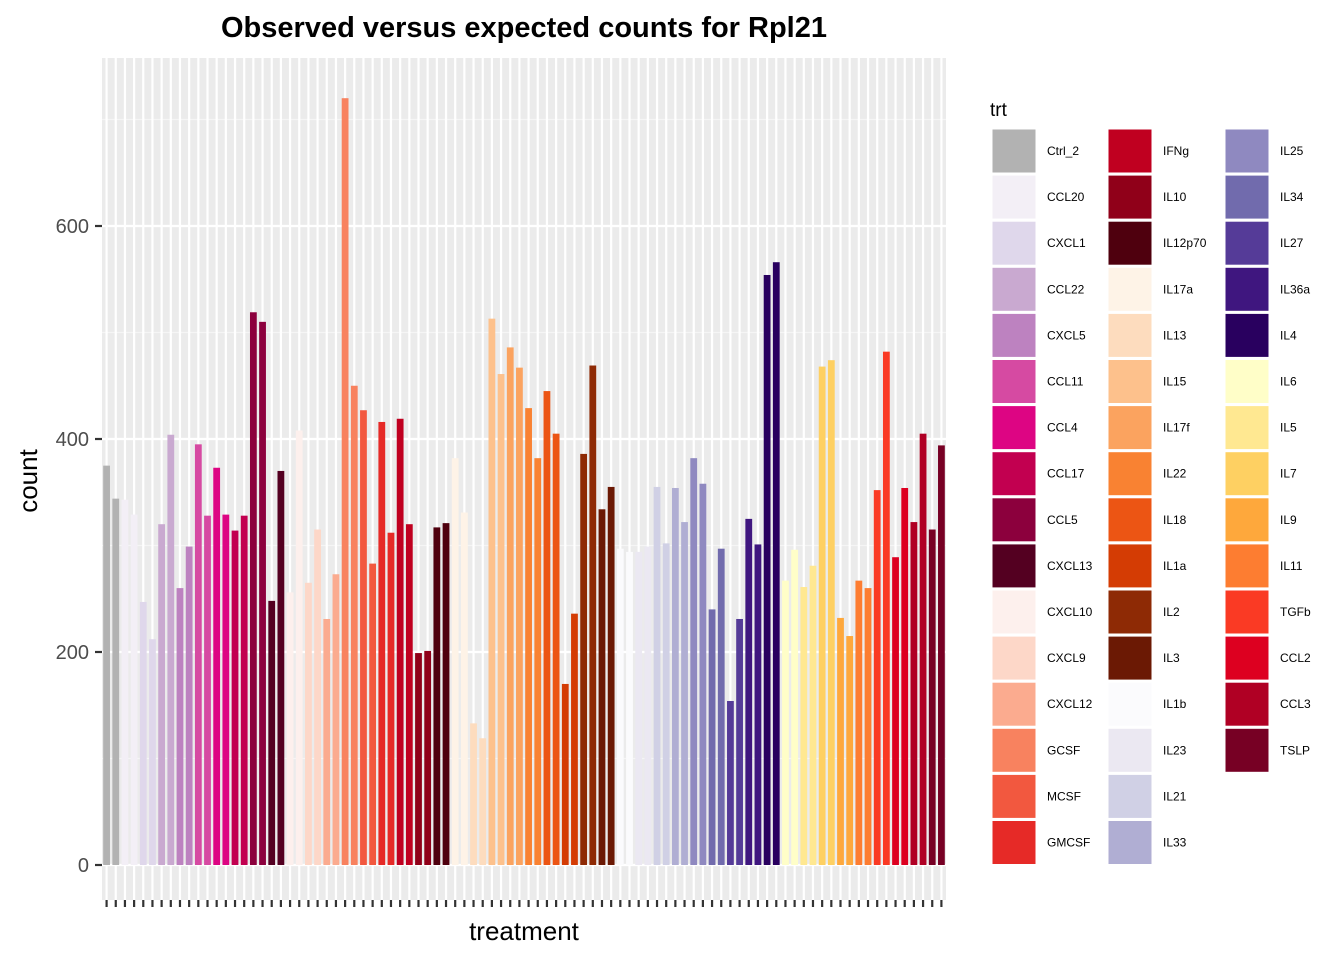 Image resolution: width=1344 pixels, height=960 pixels. Describe the element at coordinates (694, 661) in the screenshot. I see `bar-IL25` at that location.